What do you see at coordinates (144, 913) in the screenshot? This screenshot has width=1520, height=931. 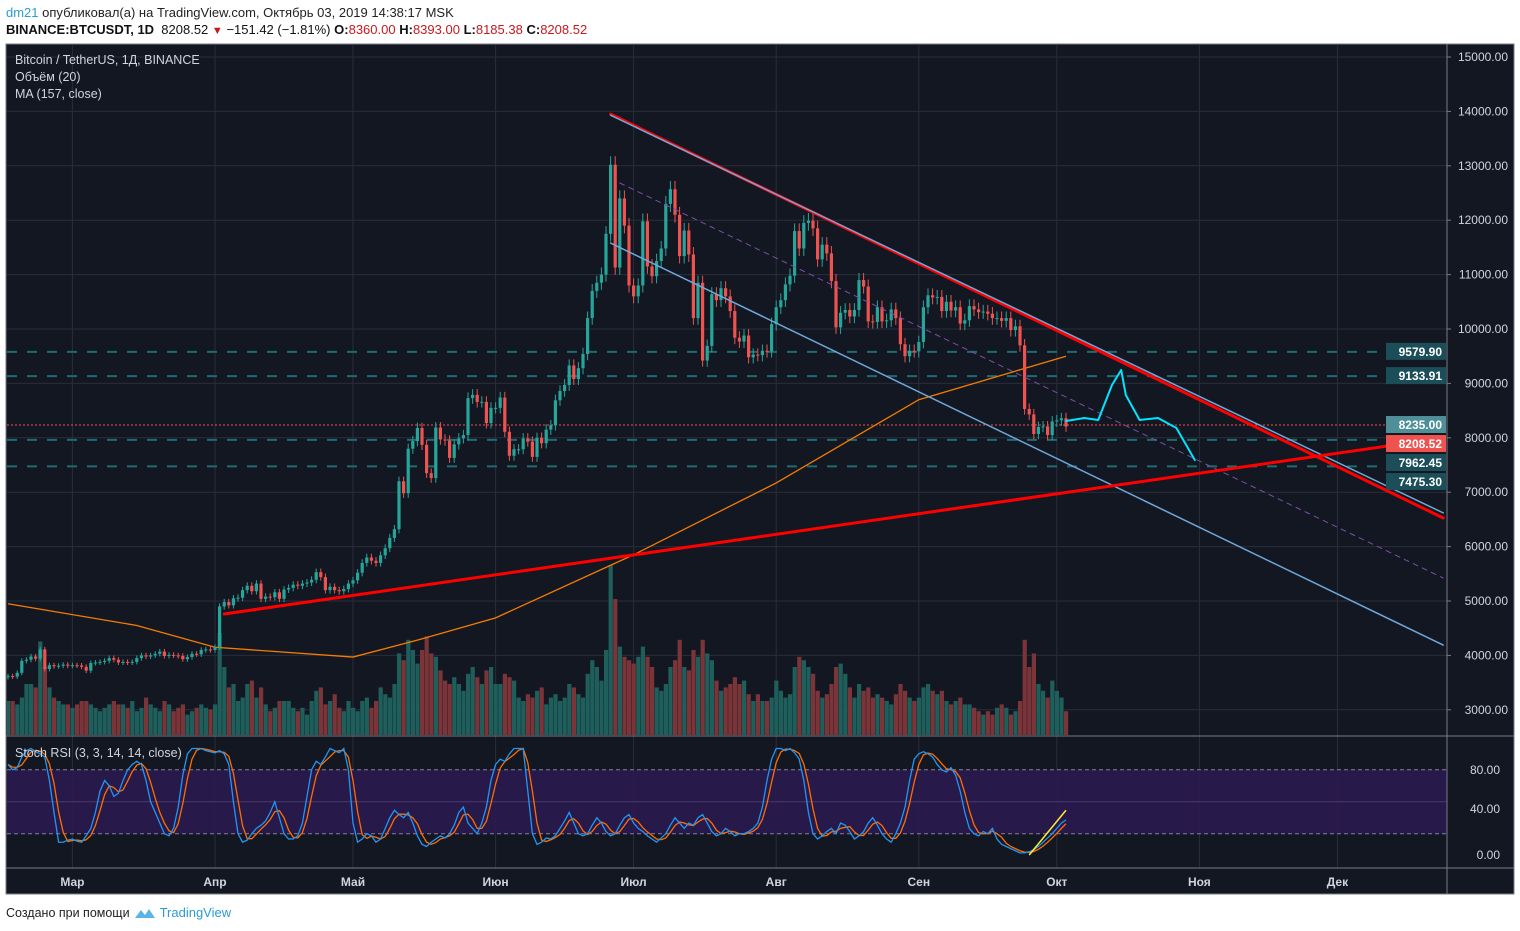 I see `tradingview-logo-icon` at bounding box center [144, 913].